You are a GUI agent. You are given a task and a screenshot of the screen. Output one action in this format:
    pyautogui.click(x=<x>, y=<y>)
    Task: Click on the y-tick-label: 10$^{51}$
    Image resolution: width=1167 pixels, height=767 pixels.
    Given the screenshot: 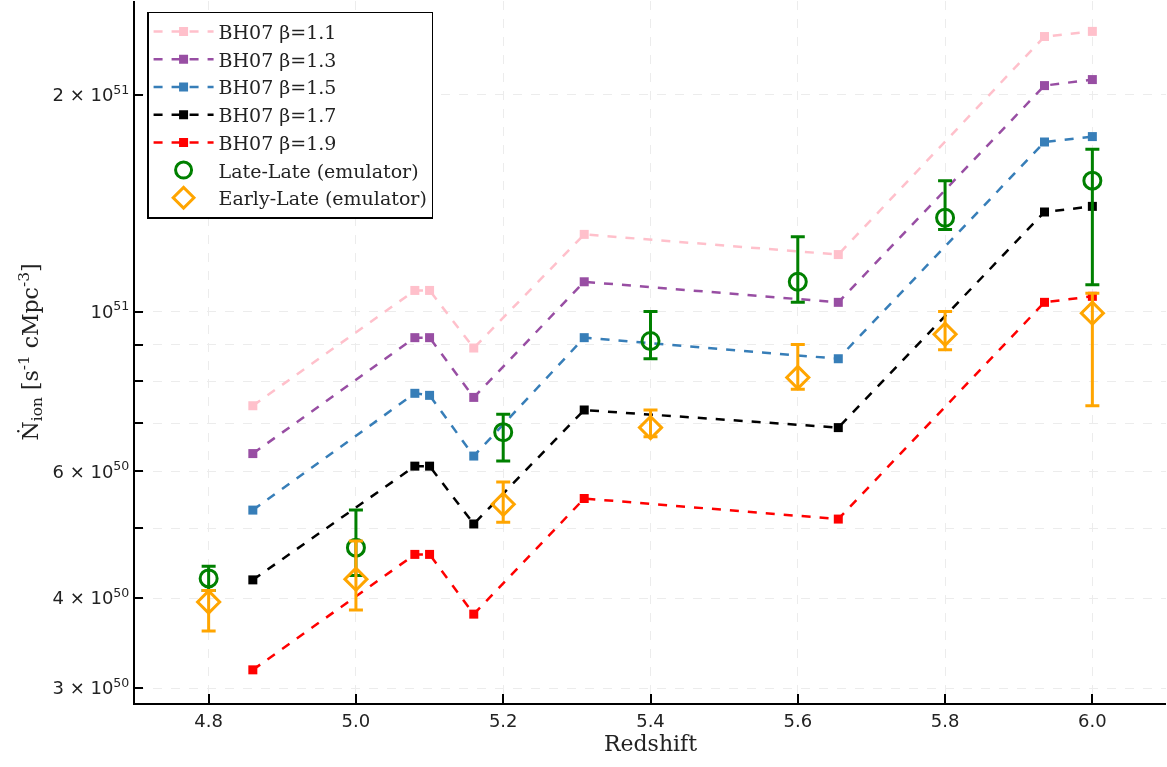 What is the action you would take?
    pyautogui.click(x=110, y=310)
    